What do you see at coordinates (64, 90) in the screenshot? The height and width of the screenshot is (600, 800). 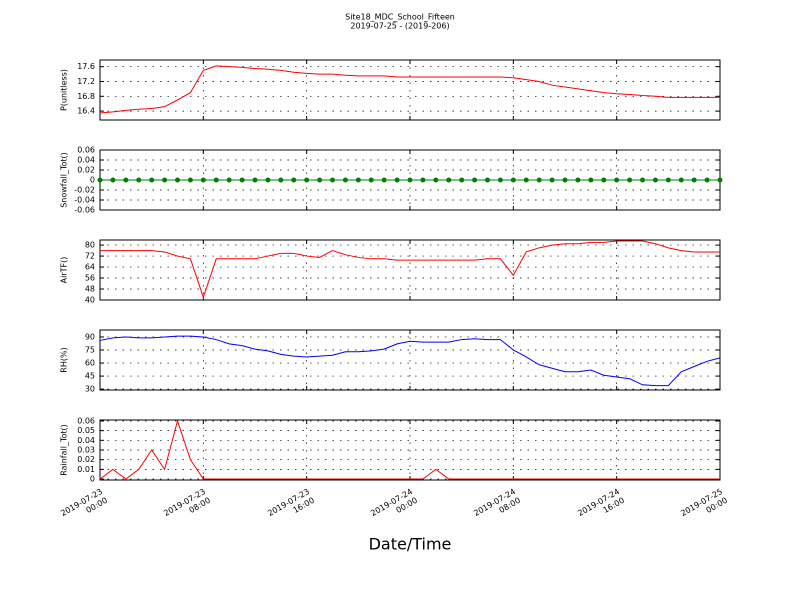 I see `y-axis-label: P(unitless)` at bounding box center [64, 90].